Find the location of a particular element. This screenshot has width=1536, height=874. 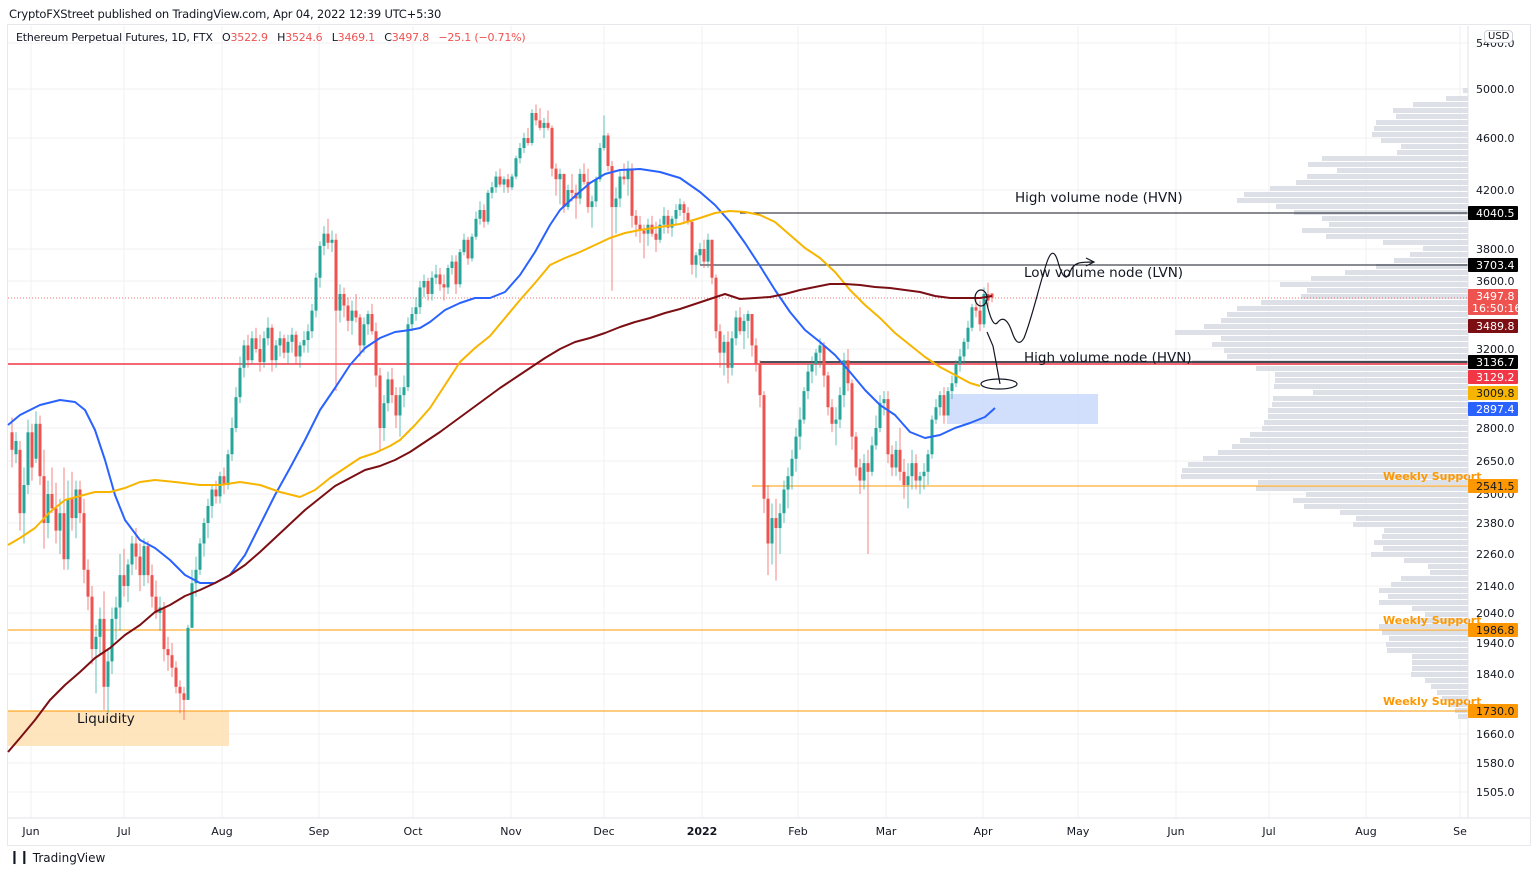

annotation-text: Low volume node (LVN) is located at coordinates (1103, 273).